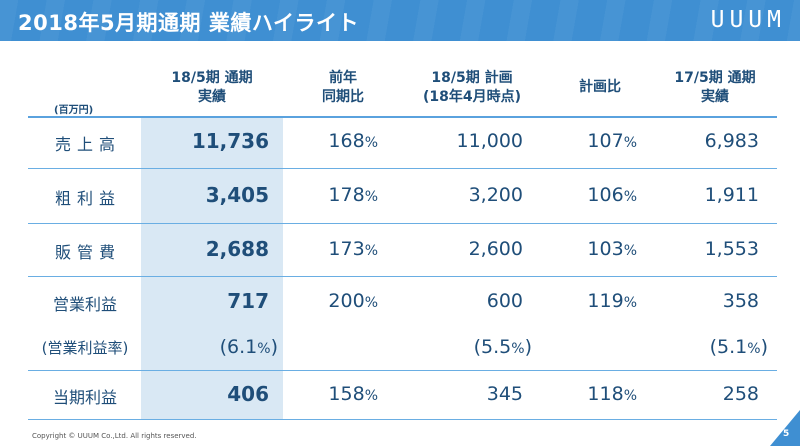  What do you see at coordinates (738, 347) in the screenshot?
I see `prev-margin-value: (5.1%)` at bounding box center [738, 347].